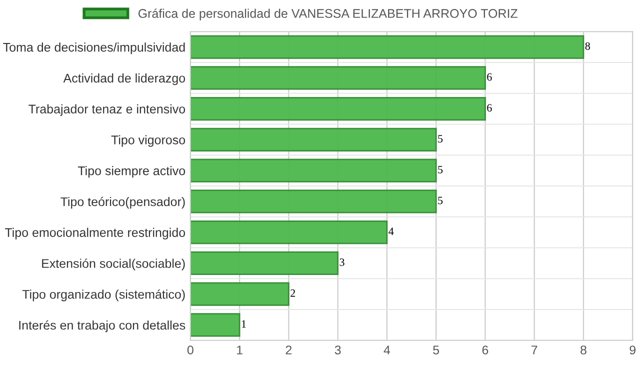 The height and width of the screenshot is (372, 639). What do you see at coordinates (122, 202) in the screenshot?
I see `y-tick-label: Tipo teórico(pensador)` at bounding box center [122, 202].